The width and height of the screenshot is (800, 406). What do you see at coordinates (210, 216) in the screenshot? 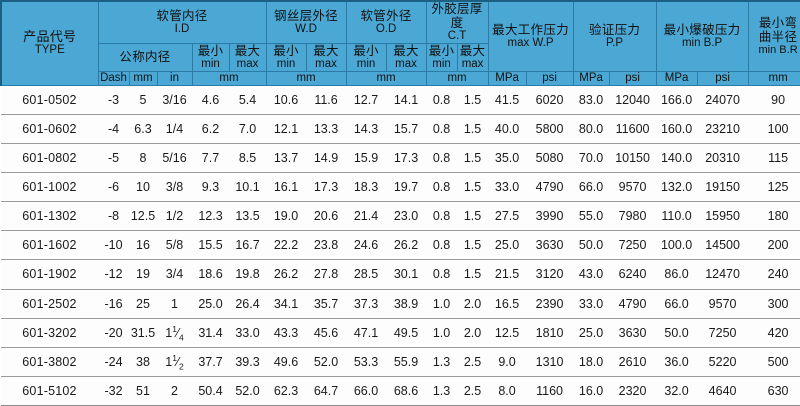
I see `cell-id-min: 12.3` at bounding box center [210, 216].